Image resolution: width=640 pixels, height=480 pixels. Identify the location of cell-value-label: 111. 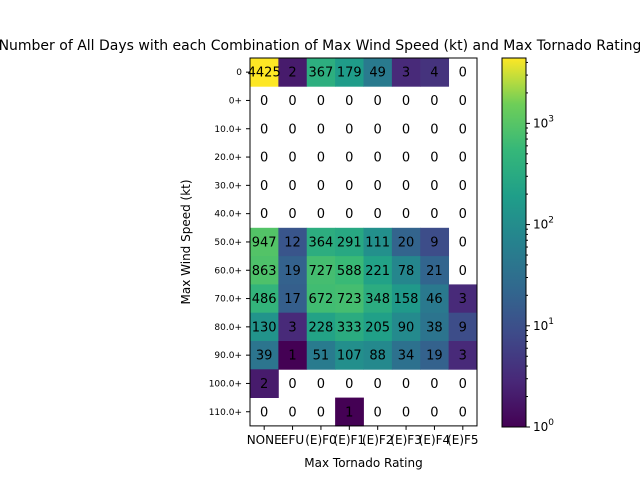
(377, 242).